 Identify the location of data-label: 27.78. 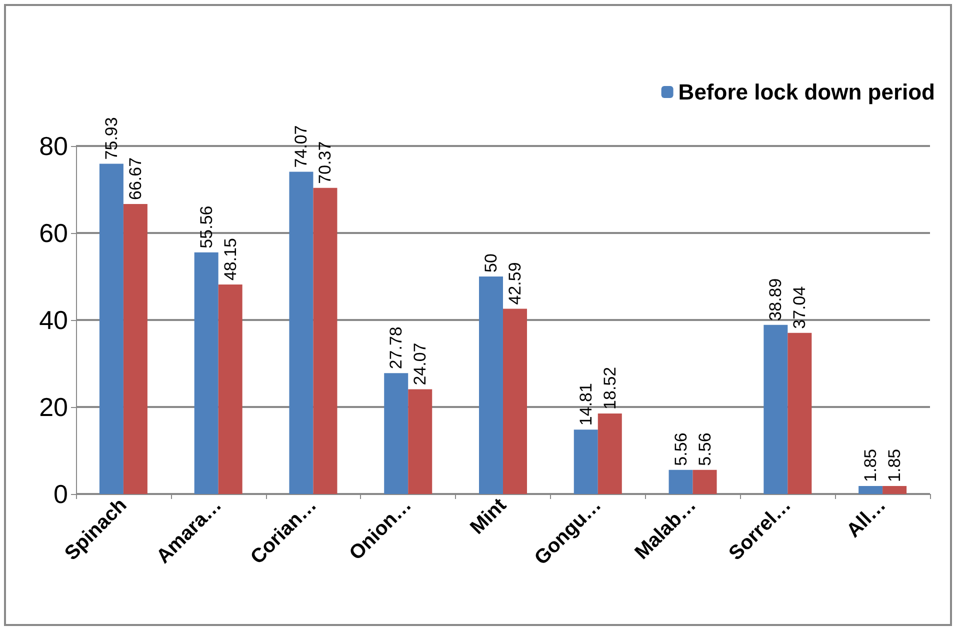
(396, 348).